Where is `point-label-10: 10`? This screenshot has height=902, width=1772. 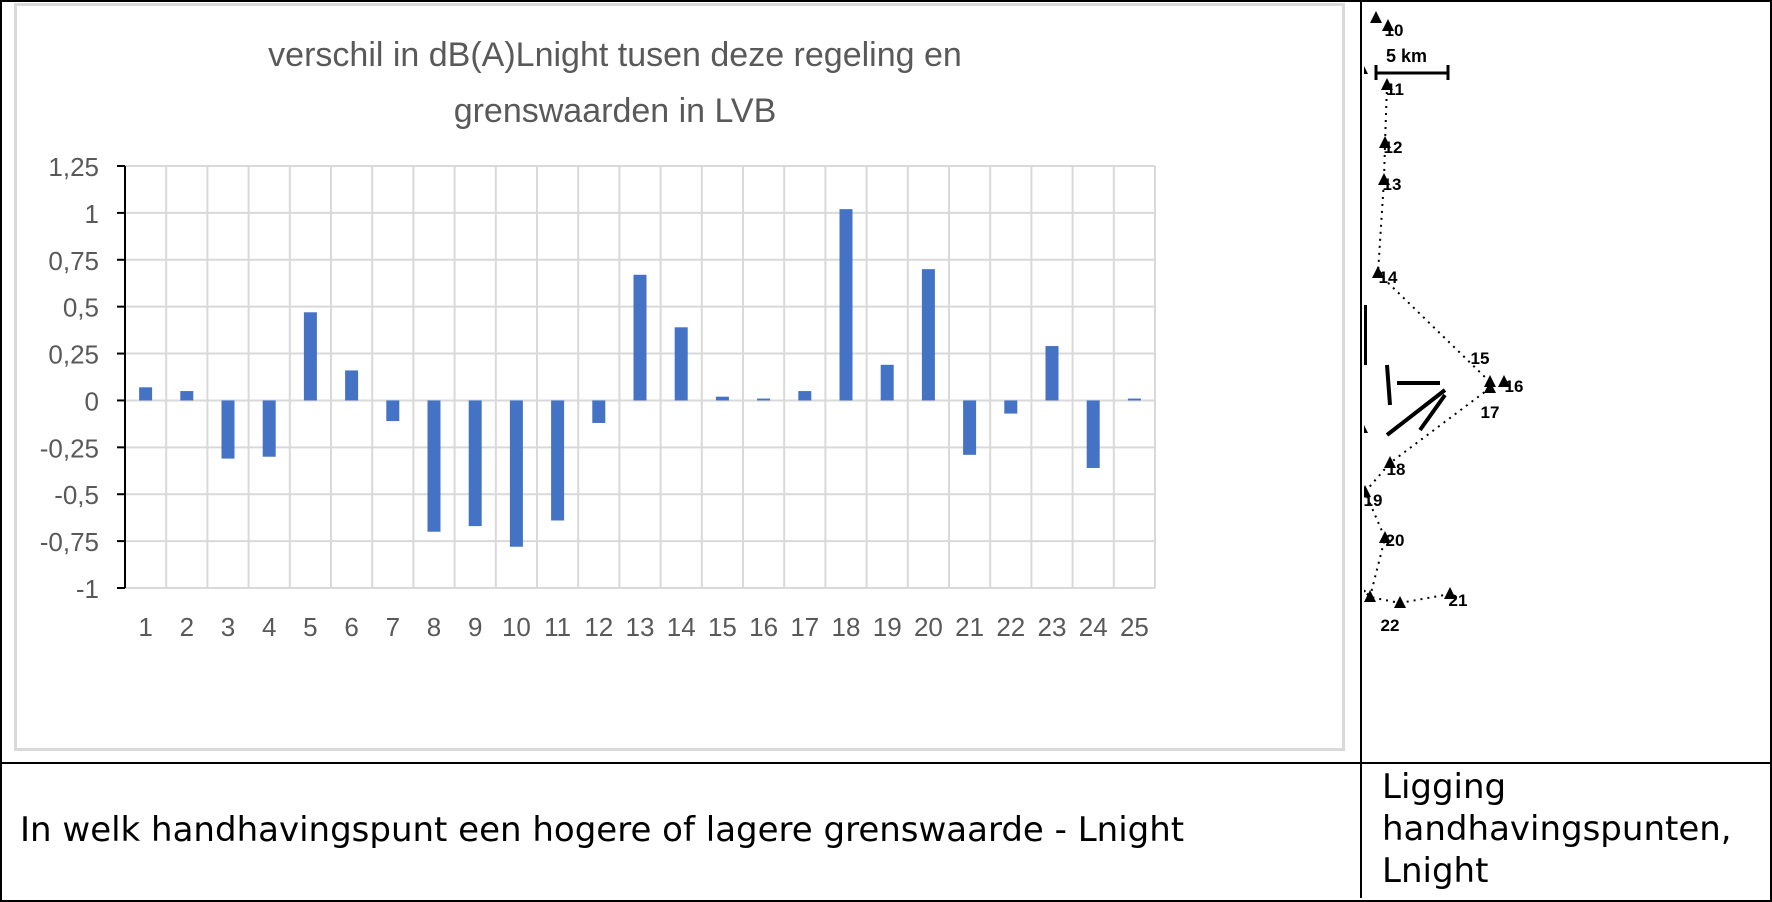 point-label-10: 10 is located at coordinates (1394, 30).